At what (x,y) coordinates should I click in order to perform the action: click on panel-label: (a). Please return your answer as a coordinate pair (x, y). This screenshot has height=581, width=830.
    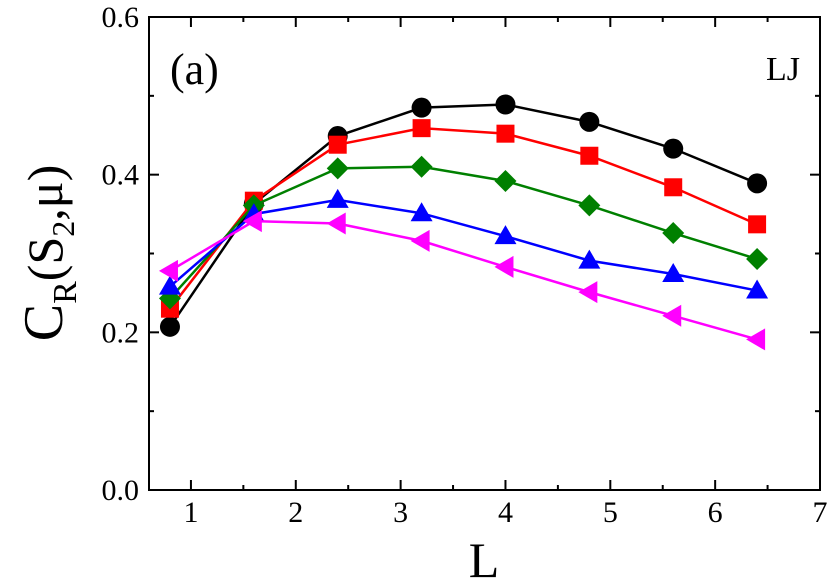
    Looking at the image, I should click on (194, 69).